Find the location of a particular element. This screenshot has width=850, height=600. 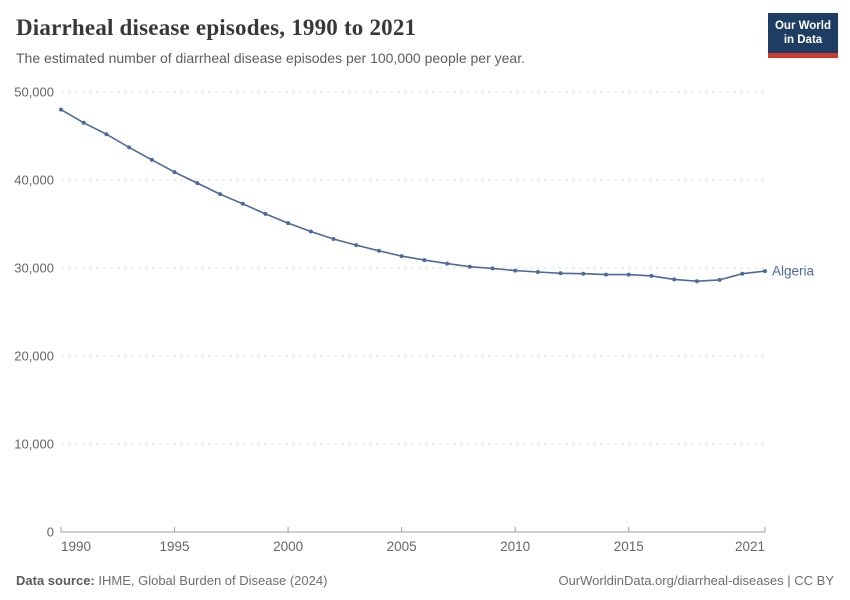

chart-title: Diarrheal disease episodes, 1990 to 2021 is located at coordinates (216, 27).